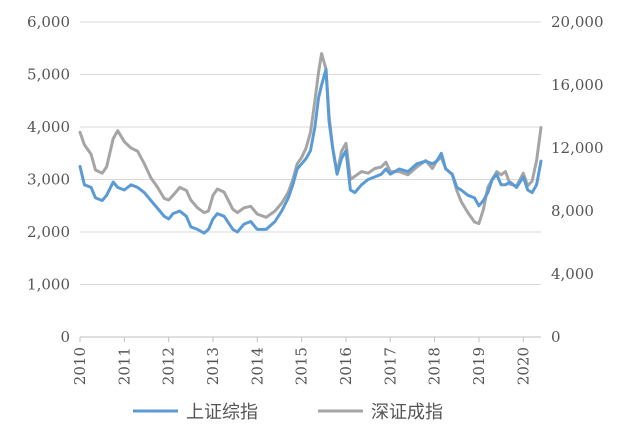 This screenshot has width=630, height=426. What do you see at coordinates (577, 148) in the screenshot?
I see `y-right-tick-label: 12,000` at bounding box center [577, 148].